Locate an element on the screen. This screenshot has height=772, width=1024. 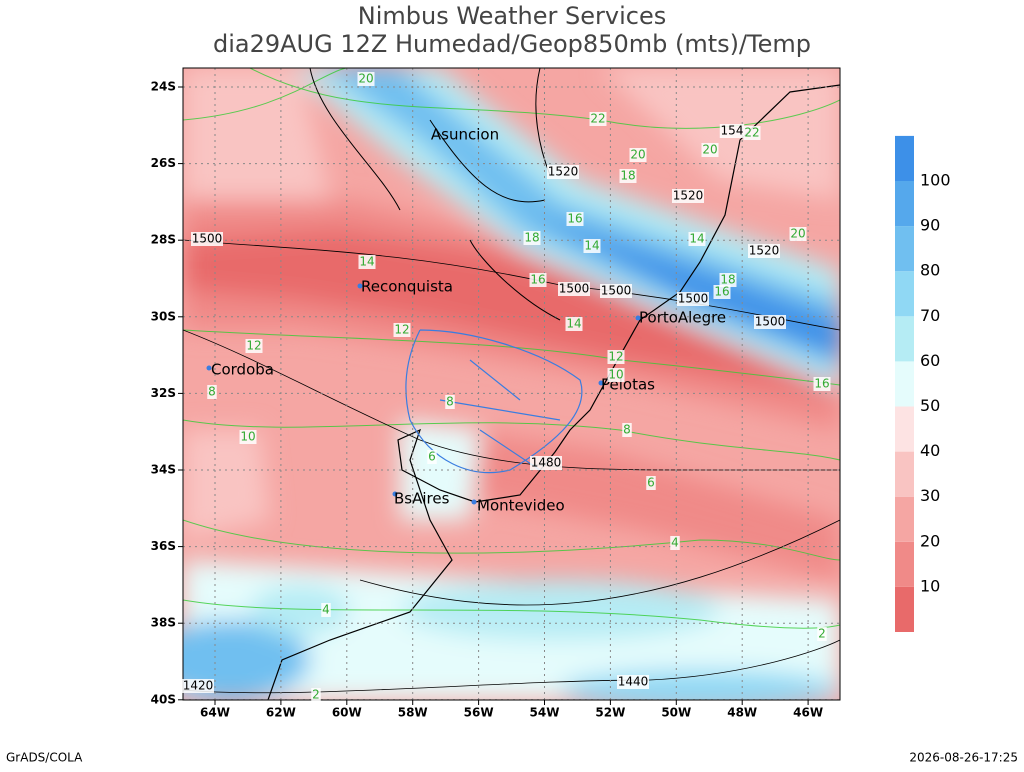
lon-tick-label: 58W is located at coordinates (413, 713).